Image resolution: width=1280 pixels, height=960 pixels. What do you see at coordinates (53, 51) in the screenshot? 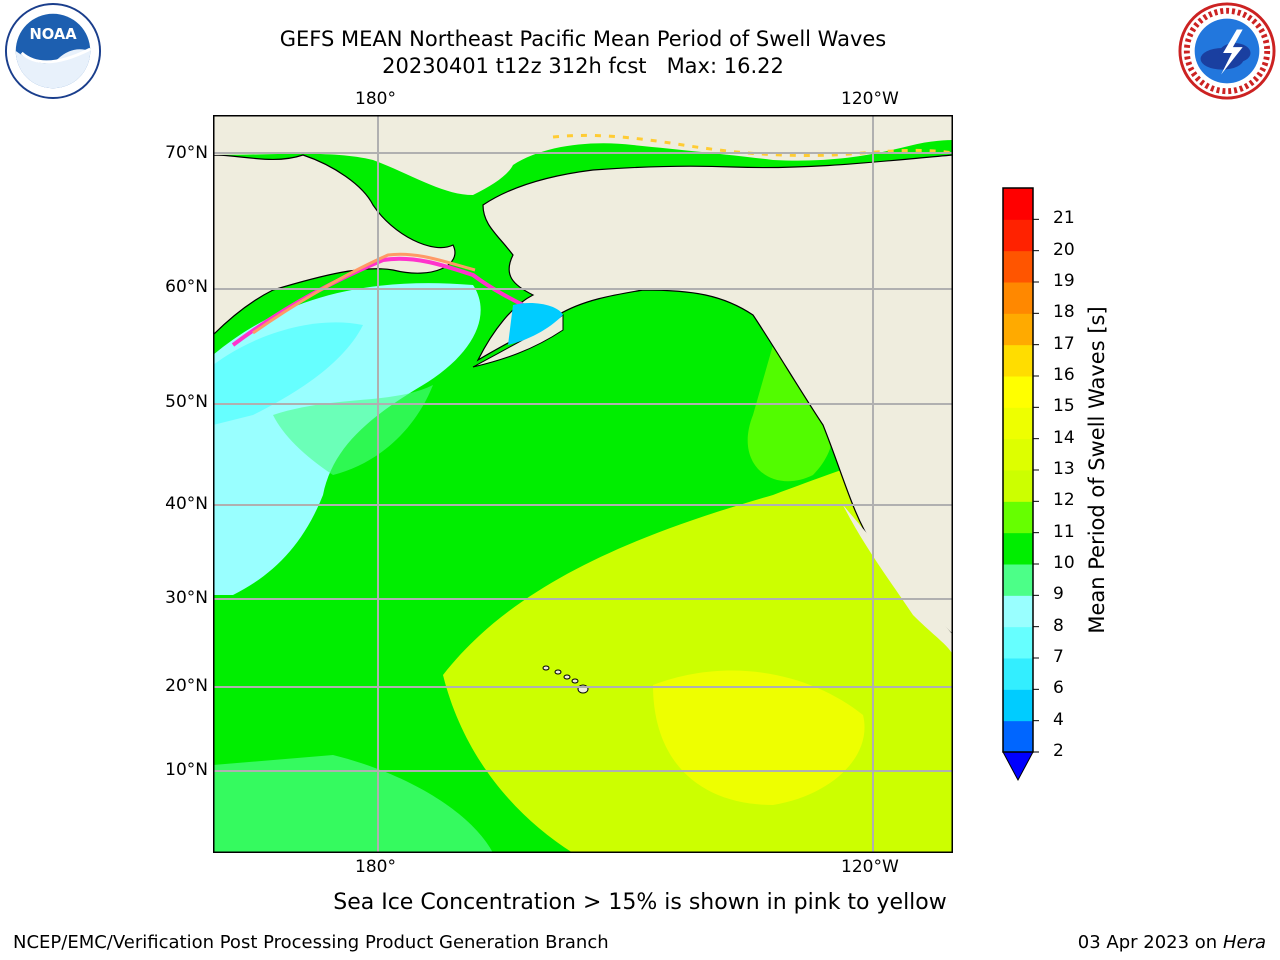
I see `noaa-logo: NOAA` at bounding box center [53, 51].